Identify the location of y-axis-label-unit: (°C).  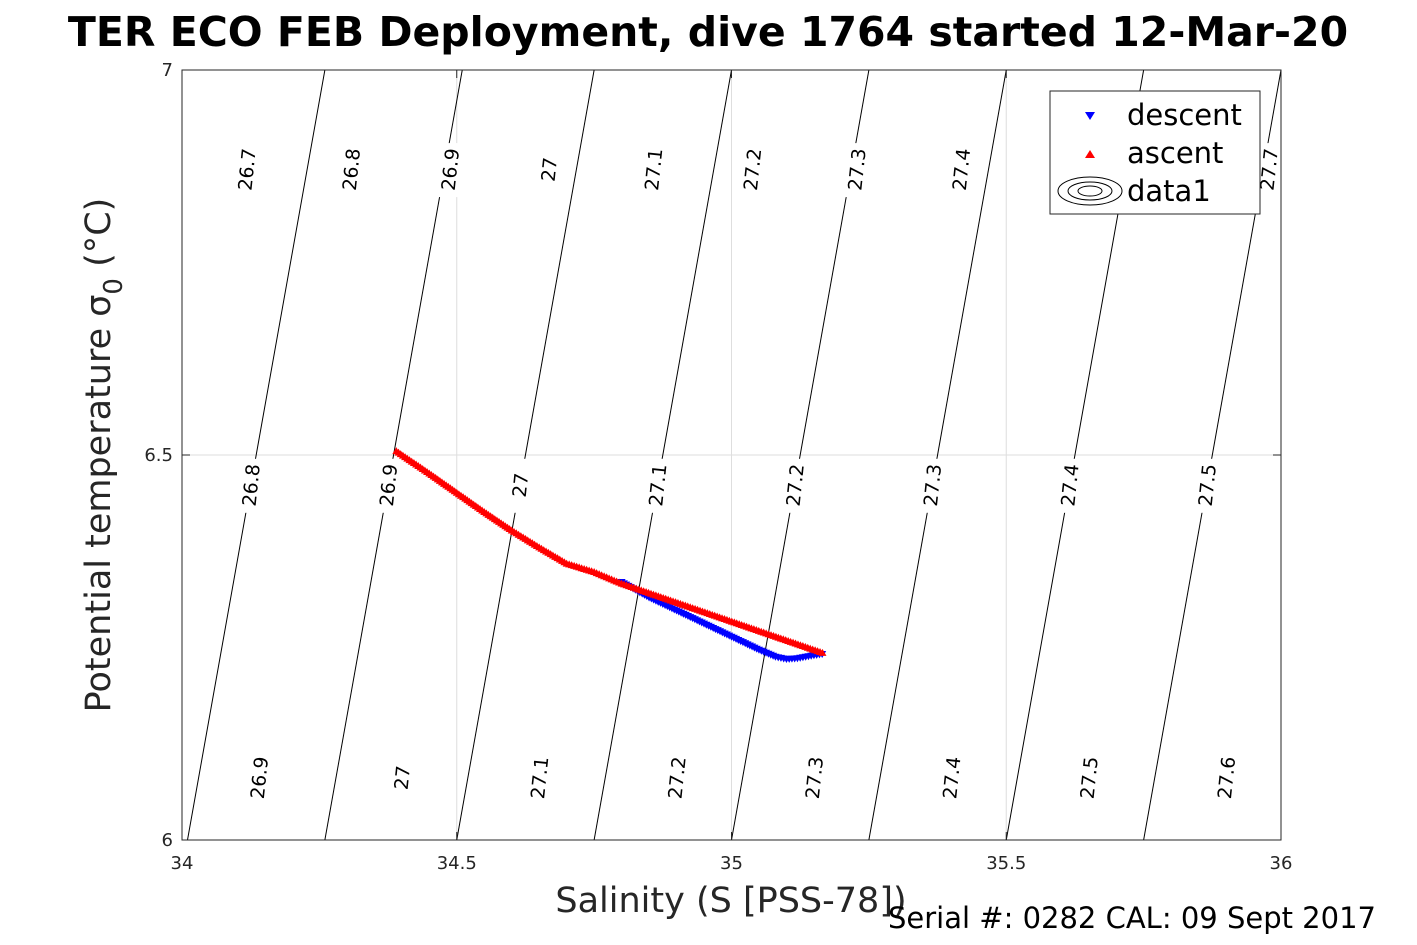
(99, 238).